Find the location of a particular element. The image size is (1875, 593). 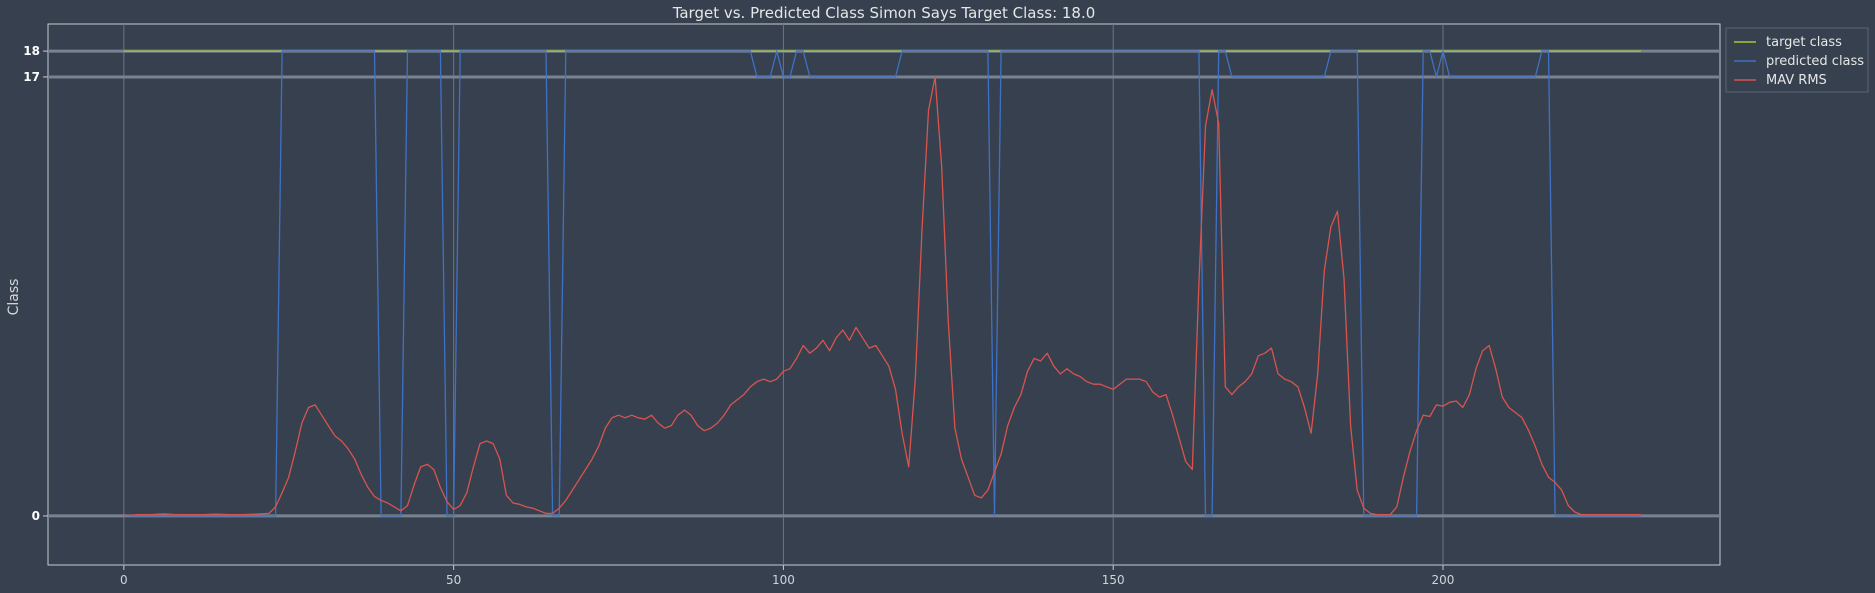

x-tick-label: 100 is located at coordinates (783, 580).